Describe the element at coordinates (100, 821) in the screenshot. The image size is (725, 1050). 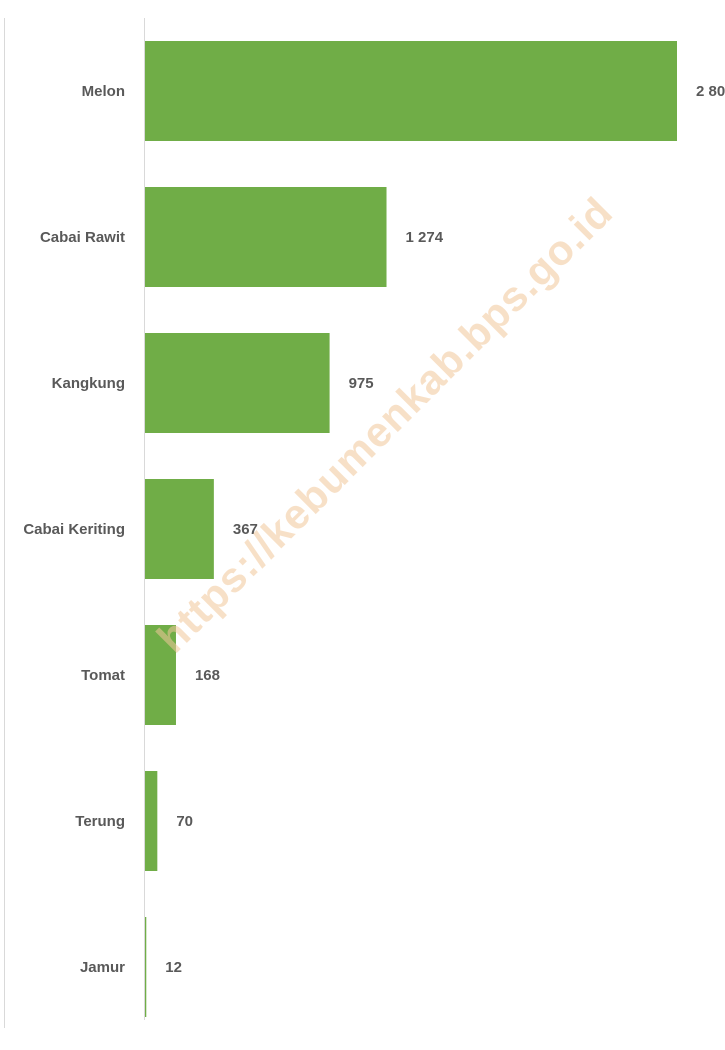
I see `category-label: Terung` at that location.